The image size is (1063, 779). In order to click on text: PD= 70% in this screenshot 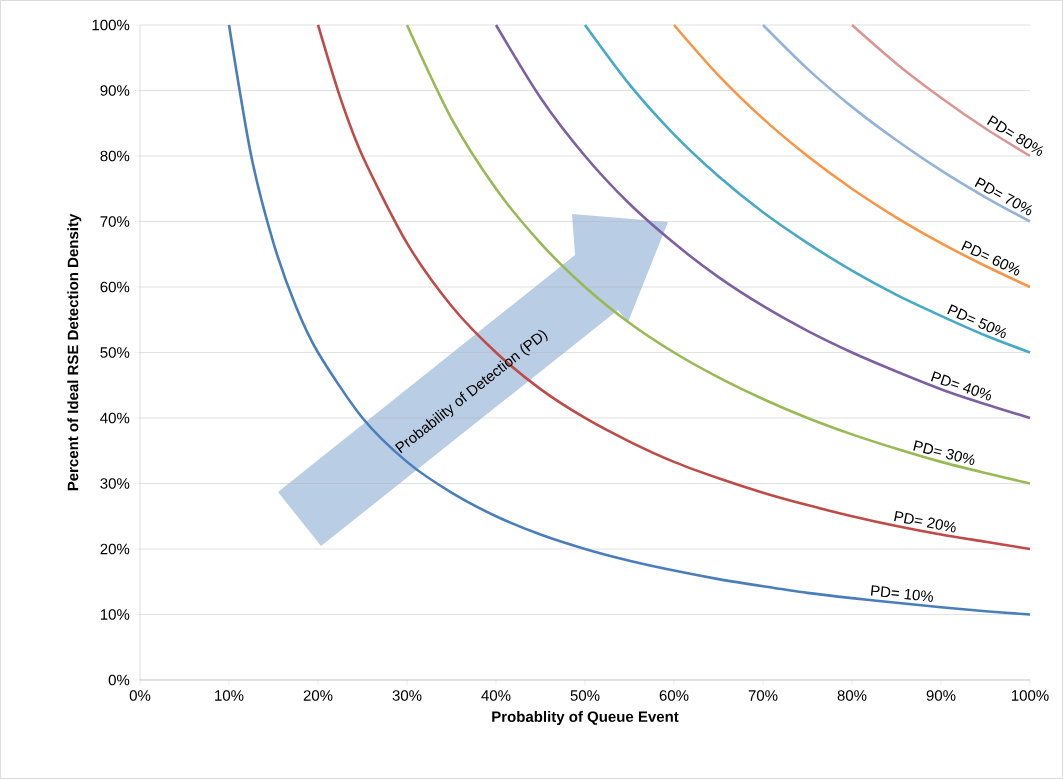, I will do `click(1003, 196)`.